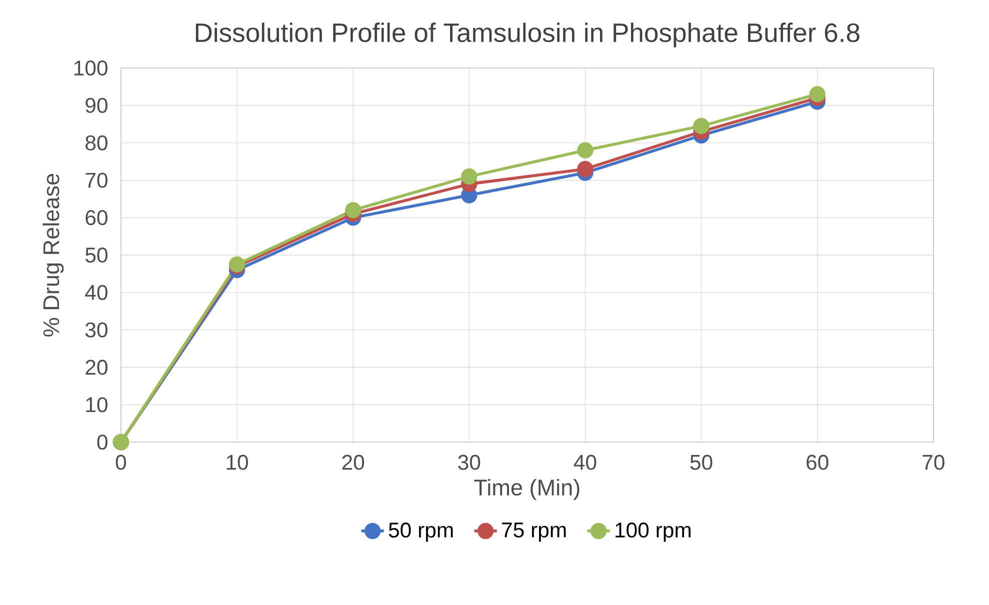 The width and height of the screenshot is (989, 605). What do you see at coordinates (97, 404) in the screenshot?
I see `y-tick-label: 10` at bounding box center [97, 404].